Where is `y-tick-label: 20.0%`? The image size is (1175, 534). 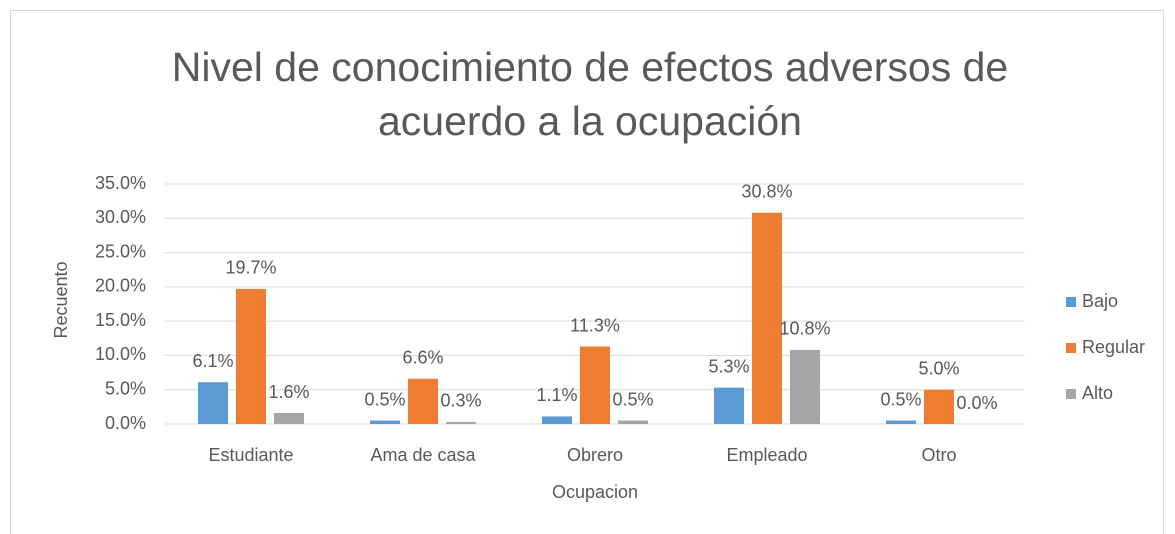 y-tick-label: 20.0% is located at coordinates (120, 286).